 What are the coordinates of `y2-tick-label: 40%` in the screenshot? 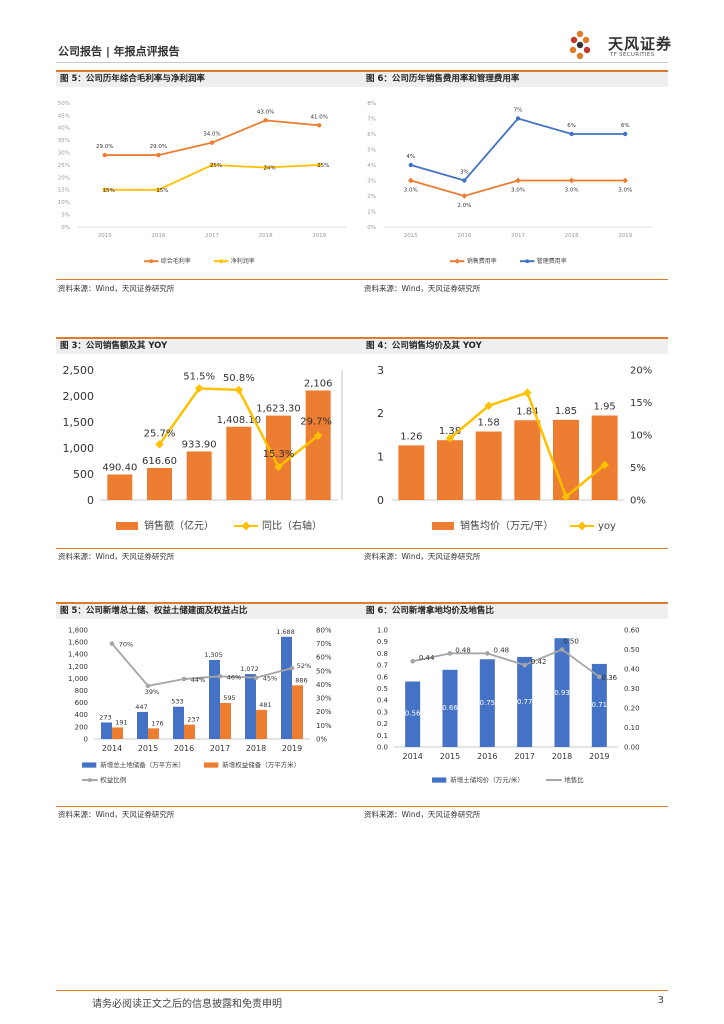 It's located at (324, 685).